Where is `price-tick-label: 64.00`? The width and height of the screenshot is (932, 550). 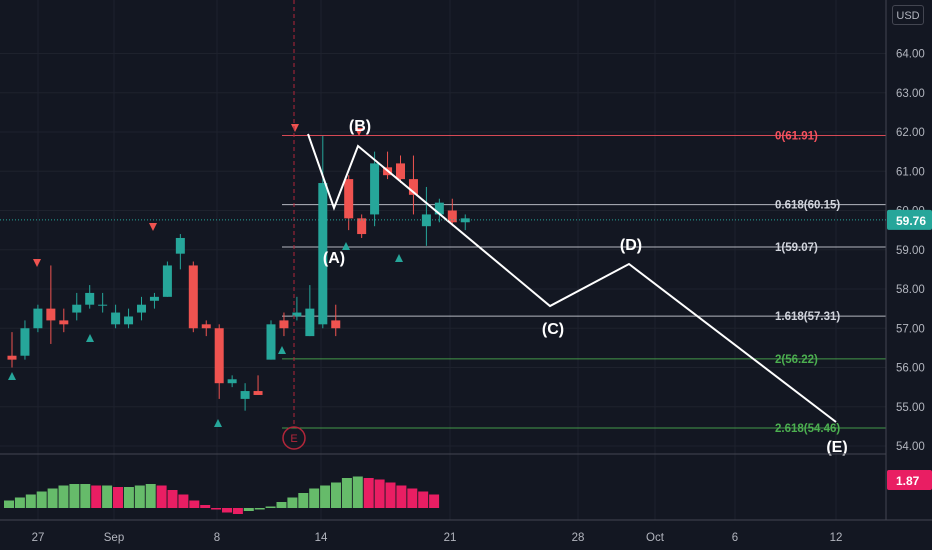
price-tick-label: 64.00 is located at coordinates (910, 55).